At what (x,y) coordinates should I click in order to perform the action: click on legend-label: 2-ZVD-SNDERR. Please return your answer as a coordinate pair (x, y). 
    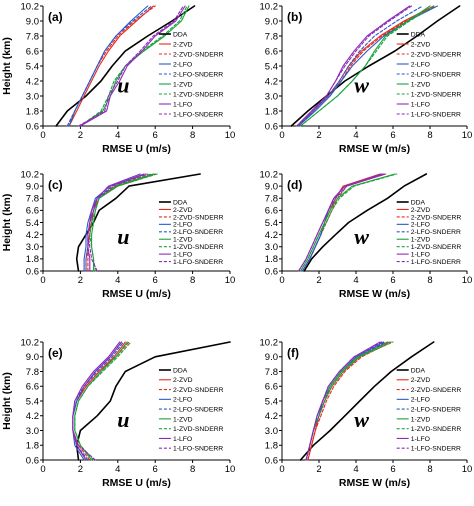
    Looking at the image, I should click on (436, 390).